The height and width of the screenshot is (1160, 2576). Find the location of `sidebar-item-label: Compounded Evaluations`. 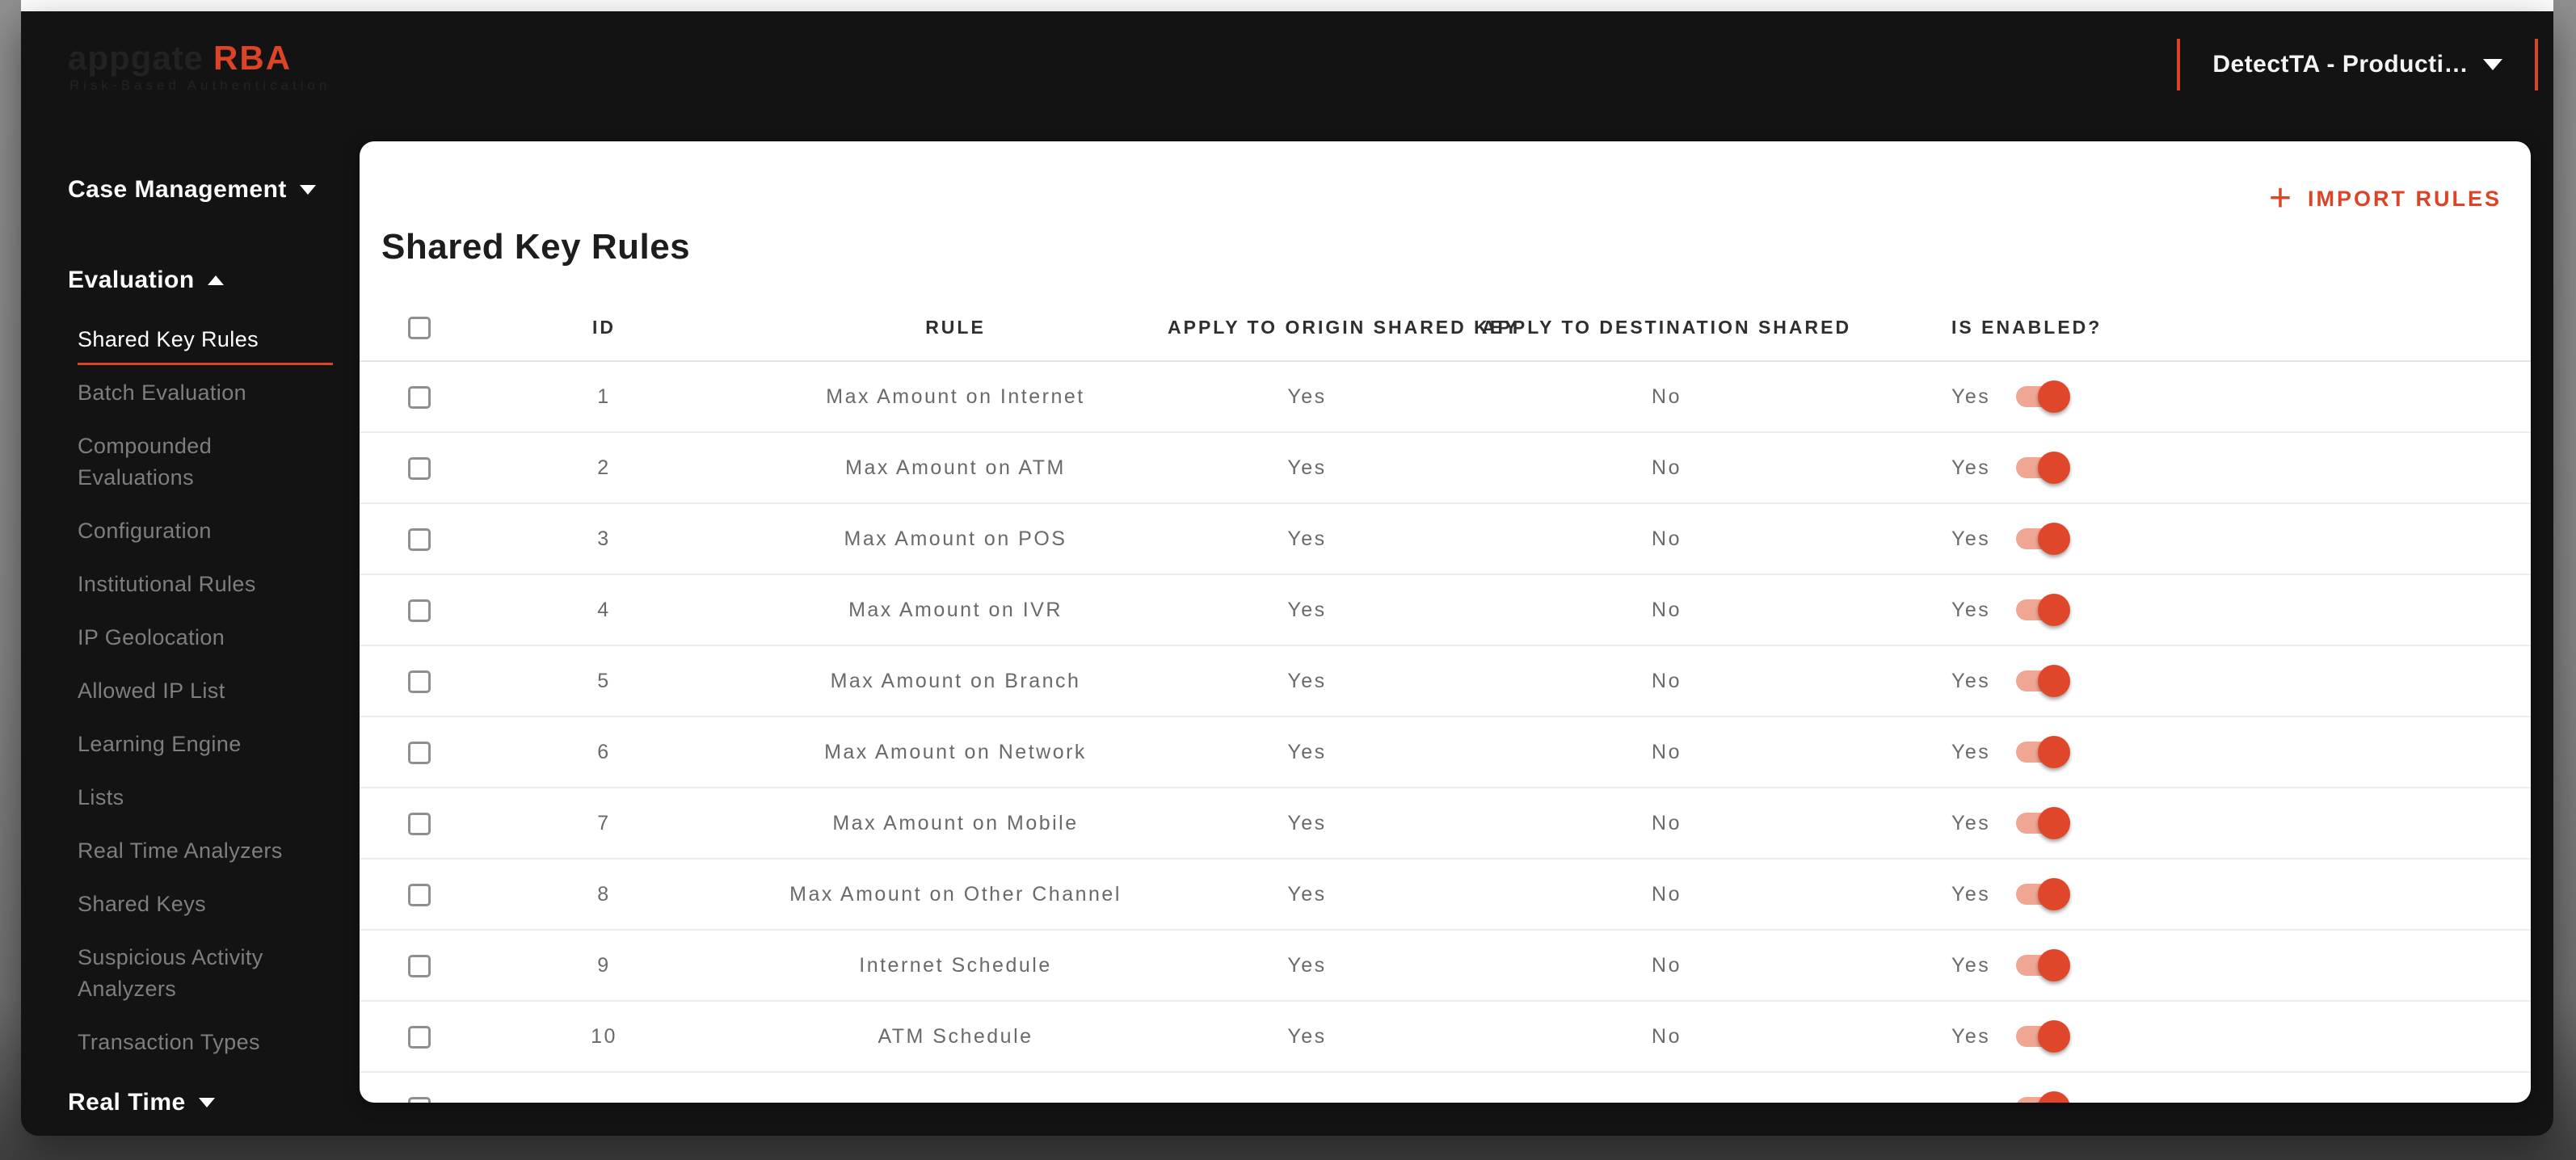

sidebar-item-label: Compounded Evaluations is located at coordinates (145, 461).